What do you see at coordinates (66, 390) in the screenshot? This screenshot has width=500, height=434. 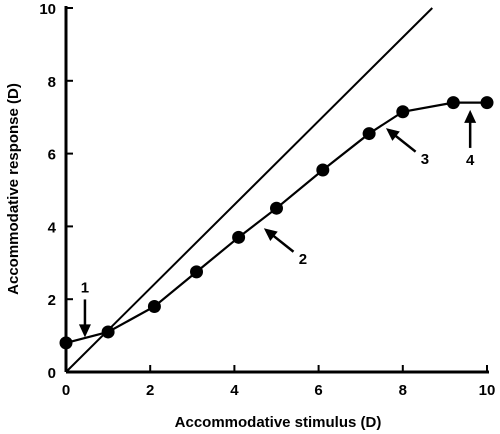 I see `x-tick-label: 0` at bounding box center [66, 390].